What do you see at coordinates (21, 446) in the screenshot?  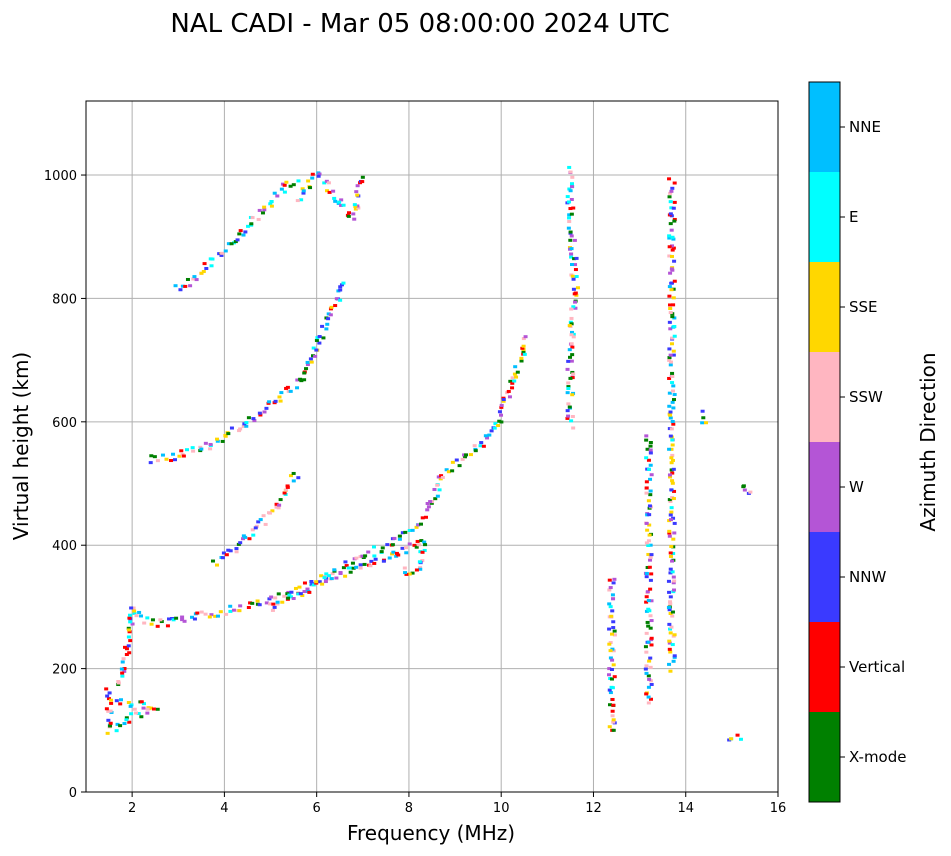 I see `y-axis-label: Virtual height (km)` at bounding box center [21, 446].